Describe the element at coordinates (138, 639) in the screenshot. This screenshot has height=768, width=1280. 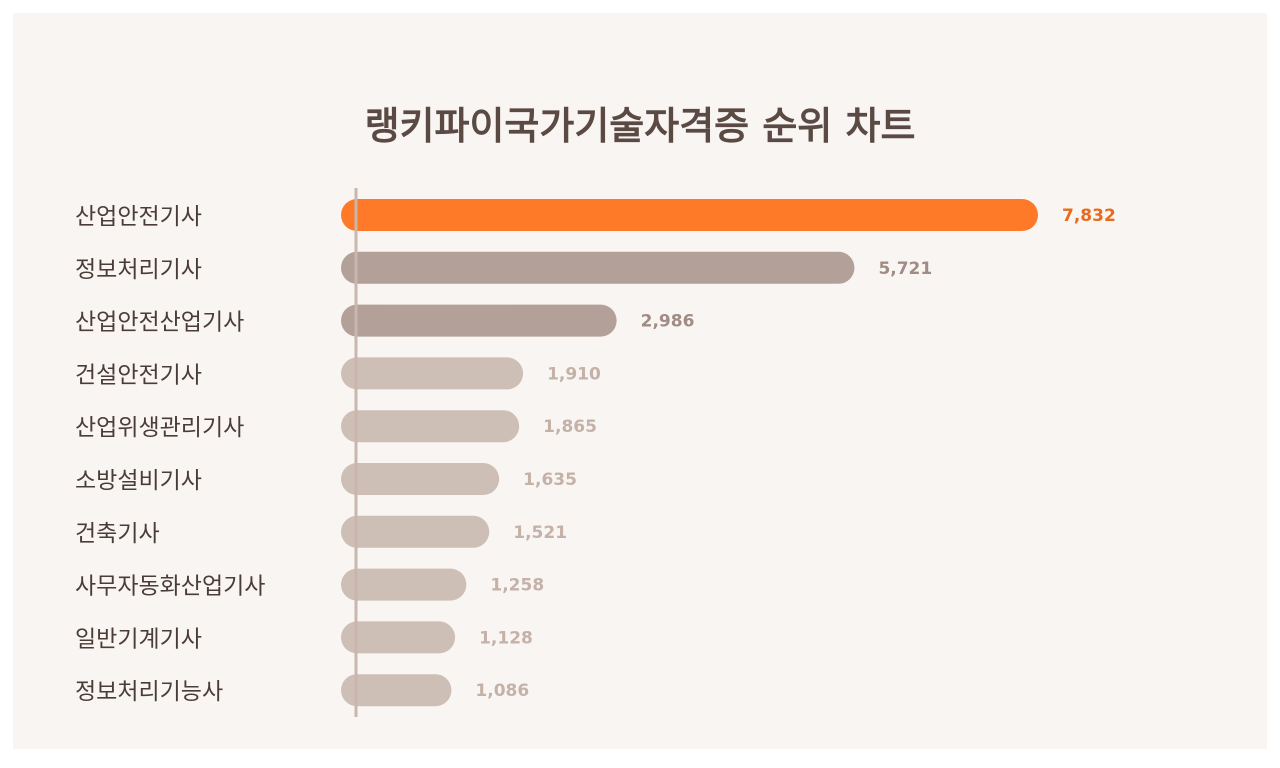
I see `category-label-9: 일반기계기사` at that location.